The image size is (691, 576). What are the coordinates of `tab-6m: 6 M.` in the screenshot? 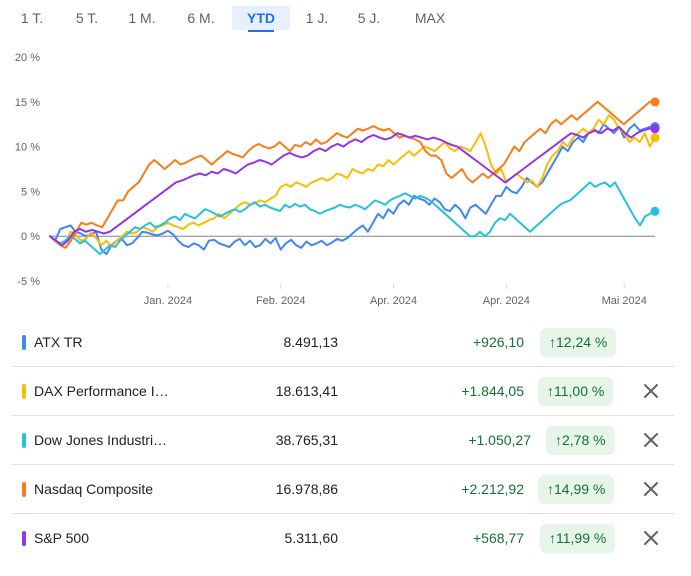 It's located at (201, 18).